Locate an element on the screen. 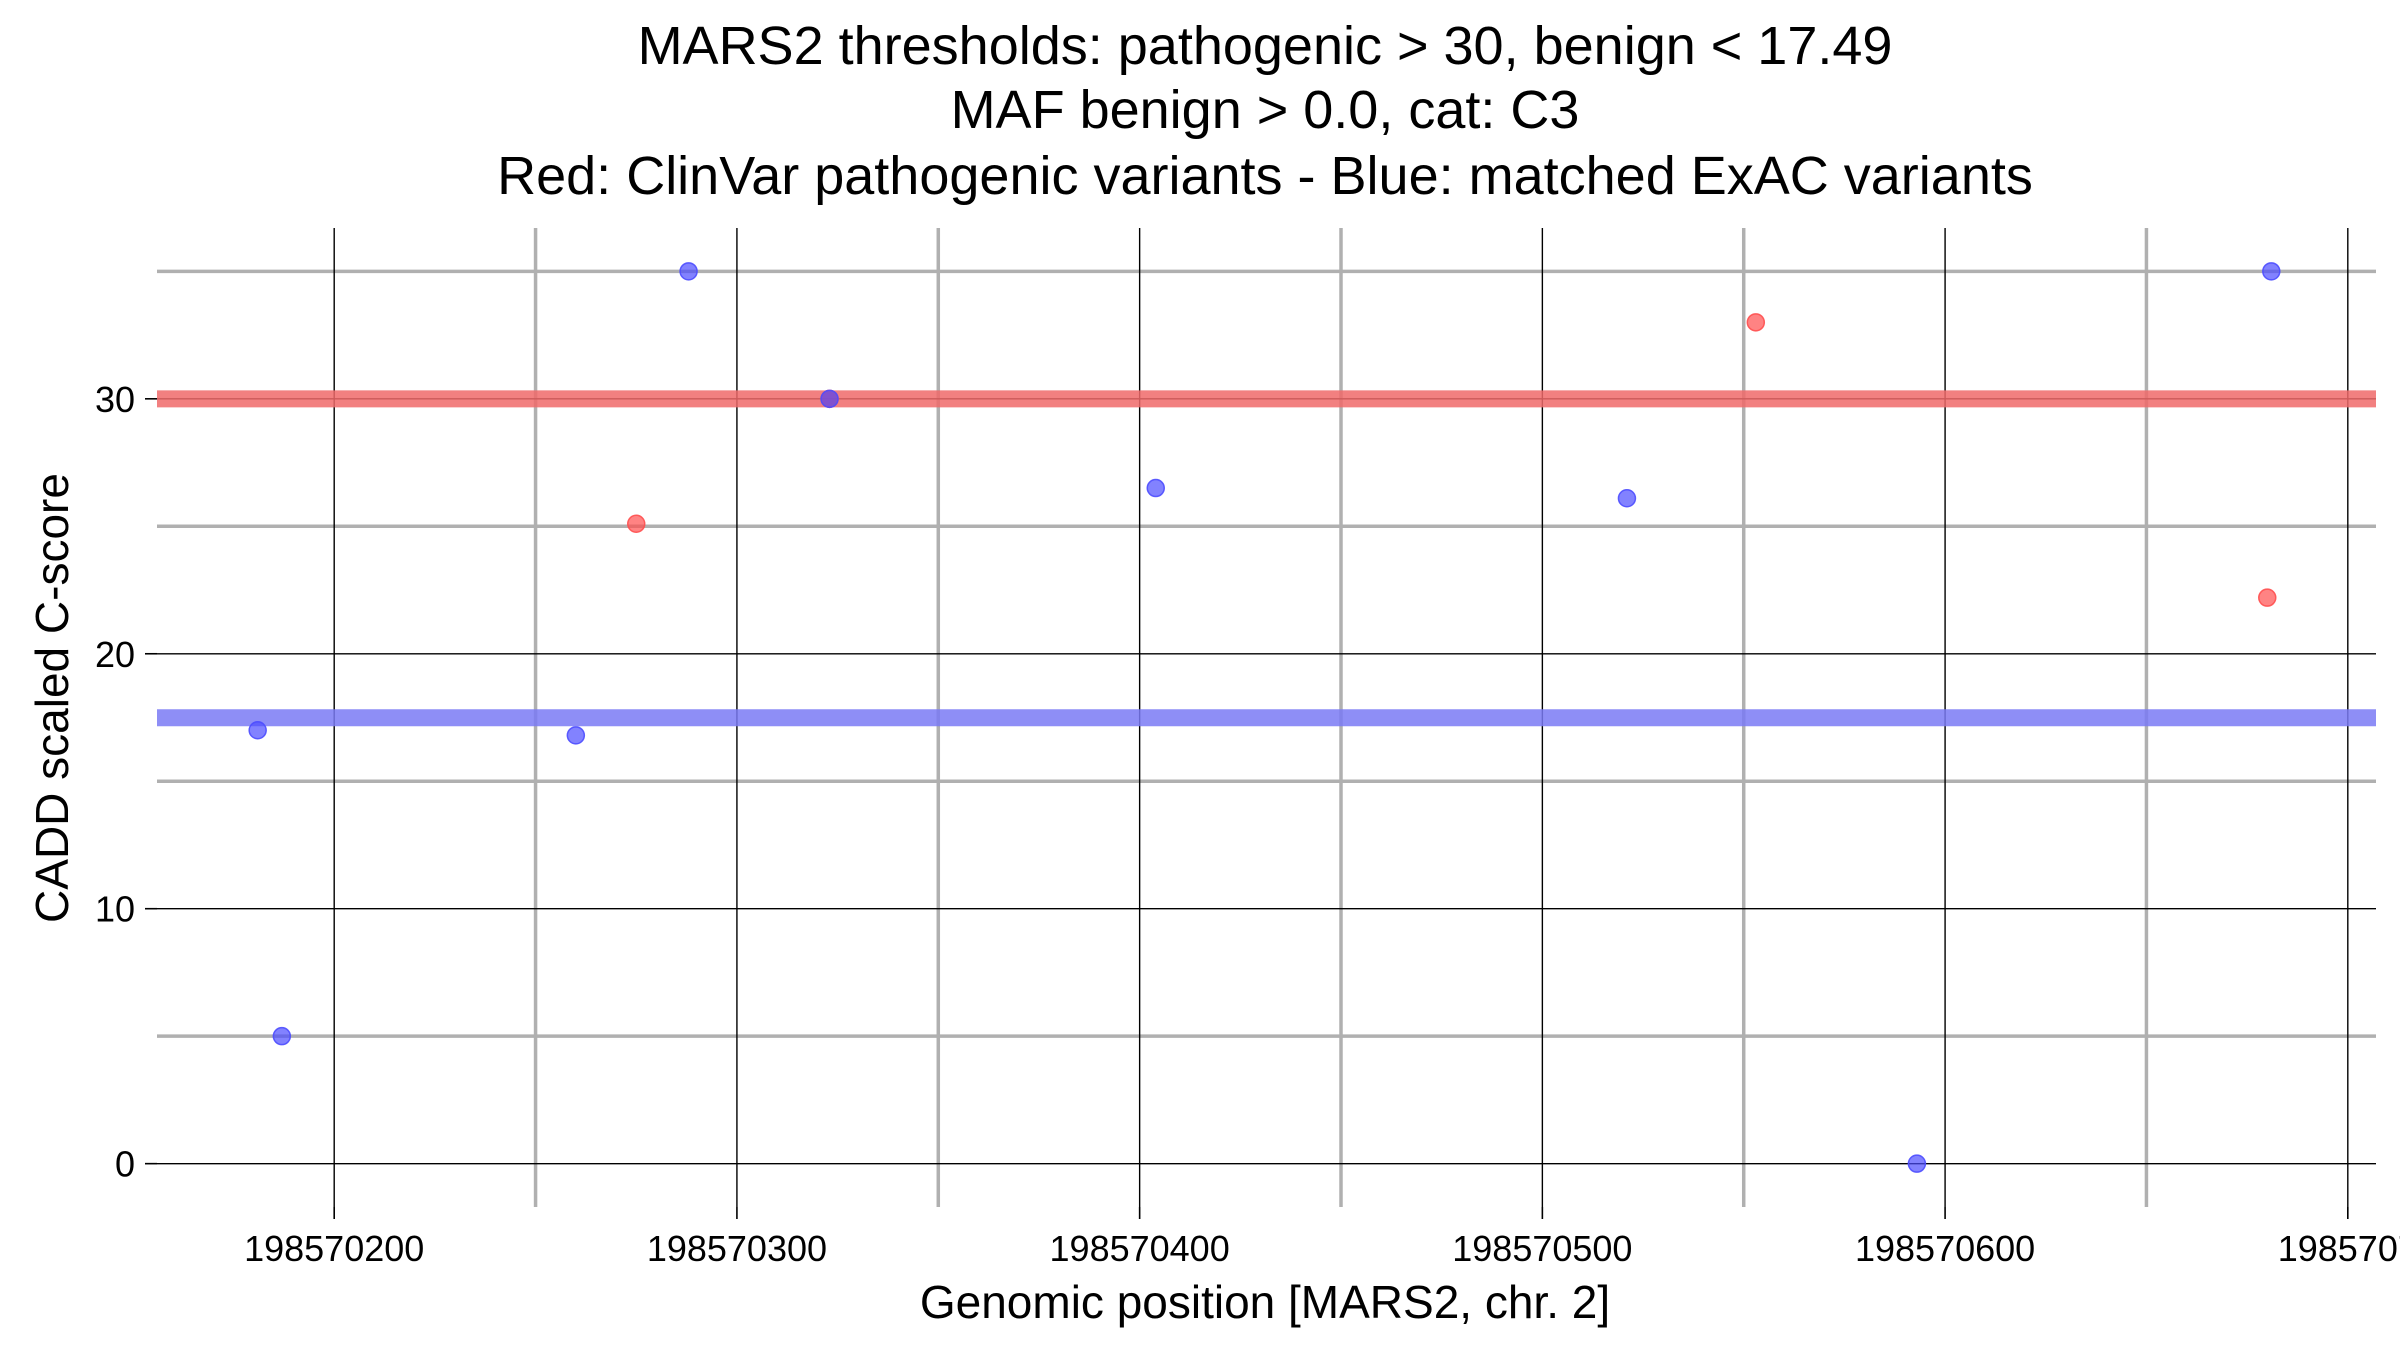  x-tick-label-4: 198570600 is located at coordinates (1945, 1248).